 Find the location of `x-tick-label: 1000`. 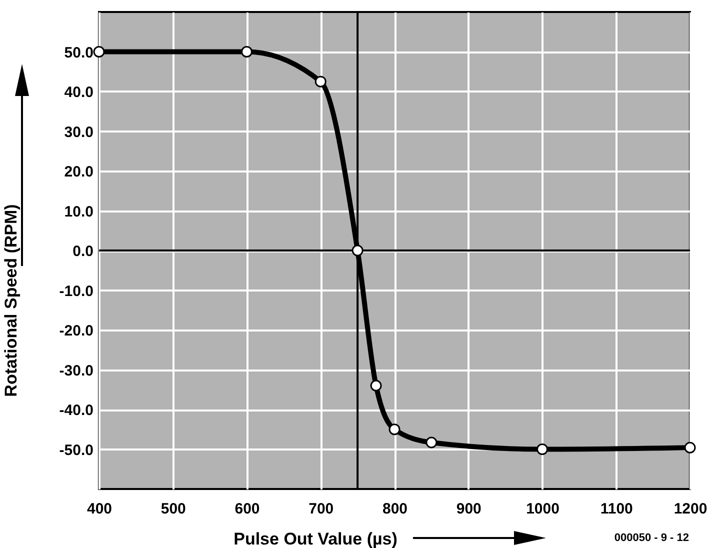

x-tick-label: 1000 is located at coordinates (543, 509).